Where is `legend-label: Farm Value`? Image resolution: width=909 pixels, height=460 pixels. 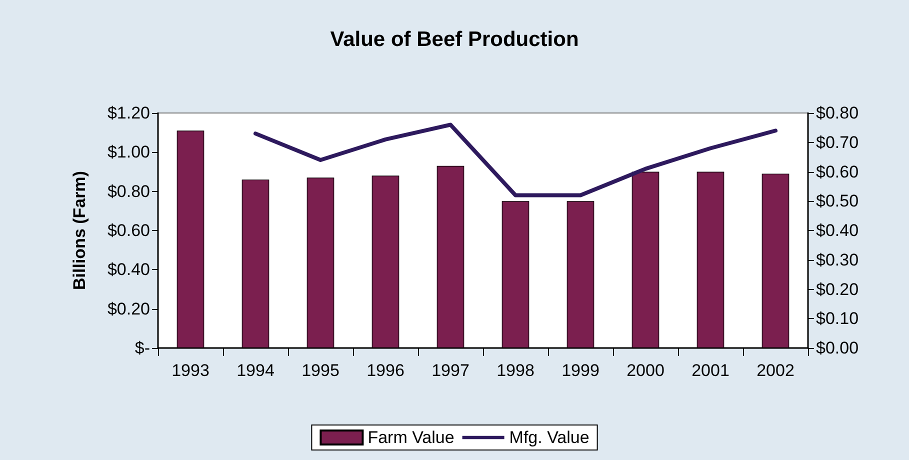 legend-label: Farm Value is located at coordinates (411, 437).